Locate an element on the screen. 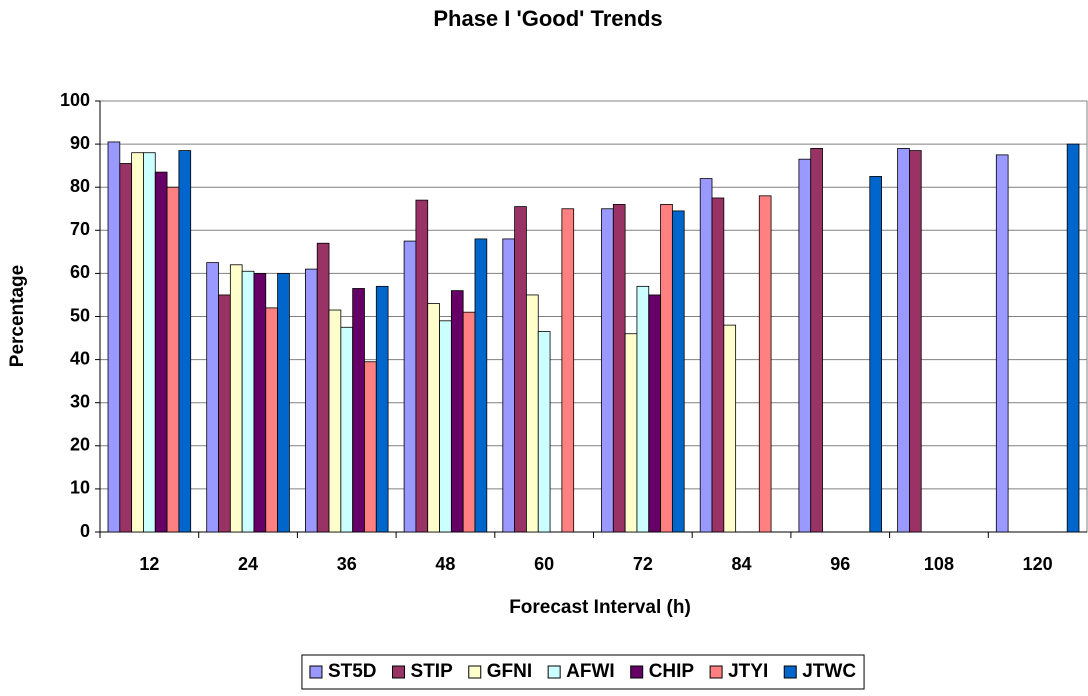 The width and height of the screenshot is (1088, 696). x-tick-label: 84 is located at coordinates (742, 564).